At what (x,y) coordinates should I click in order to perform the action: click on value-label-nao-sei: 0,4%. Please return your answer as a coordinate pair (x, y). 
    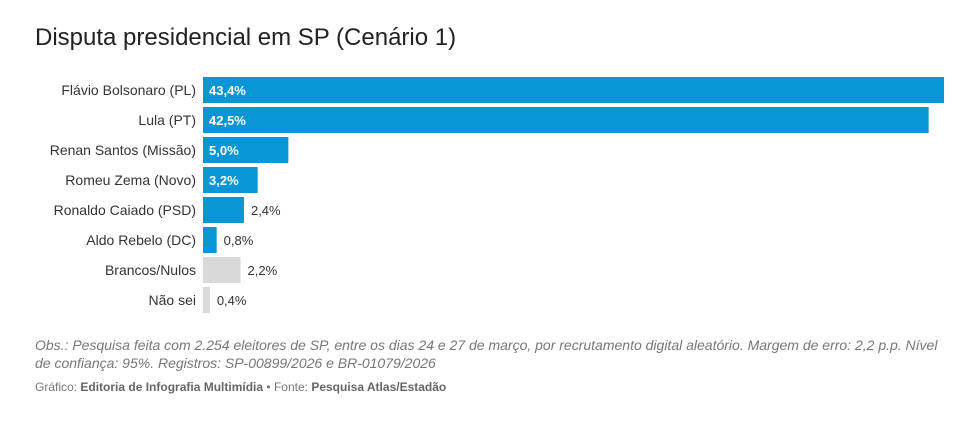
    Looking at the image, I should click on (232, 300).